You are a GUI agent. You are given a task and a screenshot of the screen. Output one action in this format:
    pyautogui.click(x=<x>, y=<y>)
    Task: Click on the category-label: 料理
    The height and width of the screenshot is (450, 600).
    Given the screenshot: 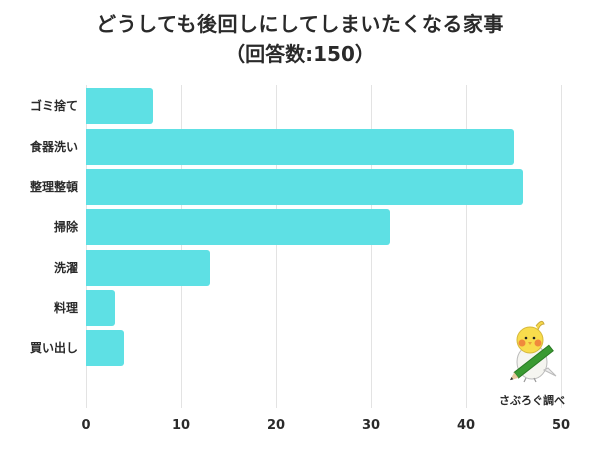 What is the action you would take?
    pyautogui.click(x=65, y=308)
    